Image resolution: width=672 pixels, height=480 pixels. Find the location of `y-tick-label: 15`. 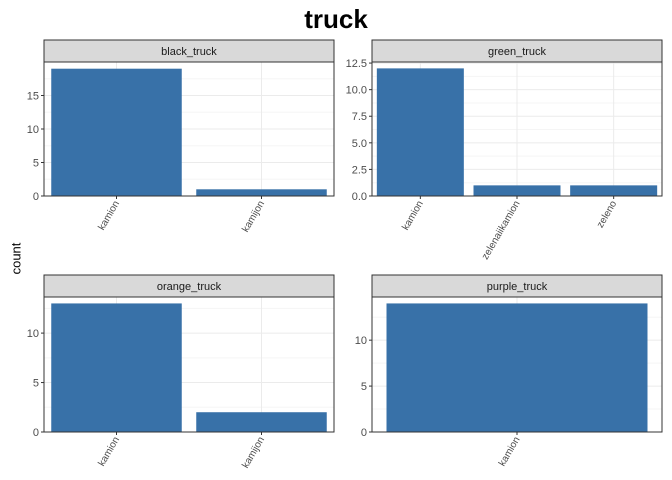

y-tick-label: 15 is located at coordinates (33, 97).